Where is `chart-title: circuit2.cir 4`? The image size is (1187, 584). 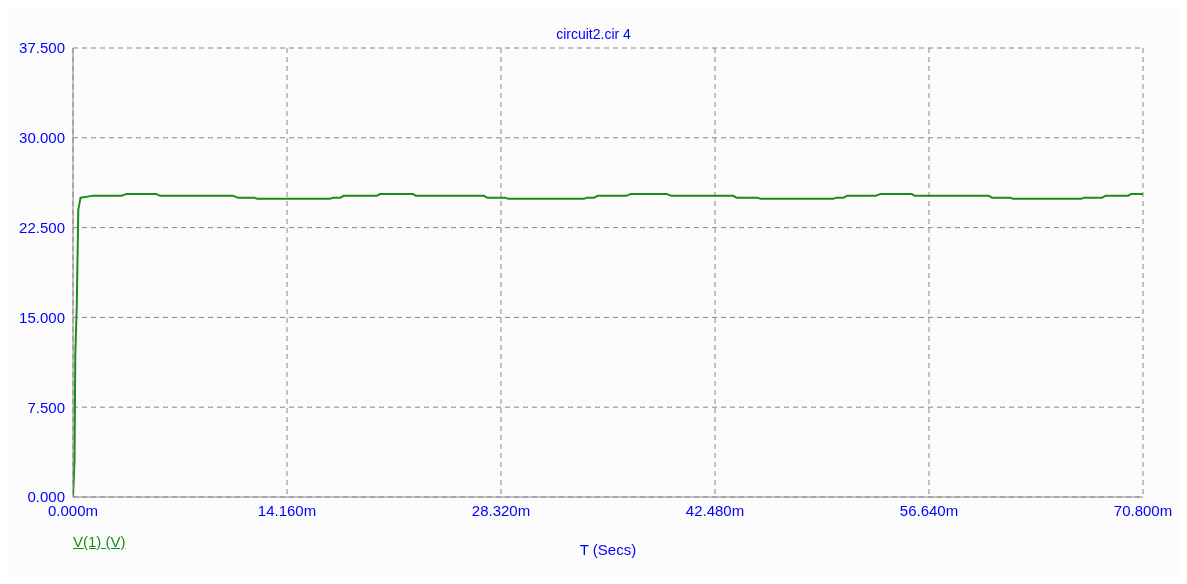 chart-title: circuit2.cir 4 is located at coordinates (593, 34).